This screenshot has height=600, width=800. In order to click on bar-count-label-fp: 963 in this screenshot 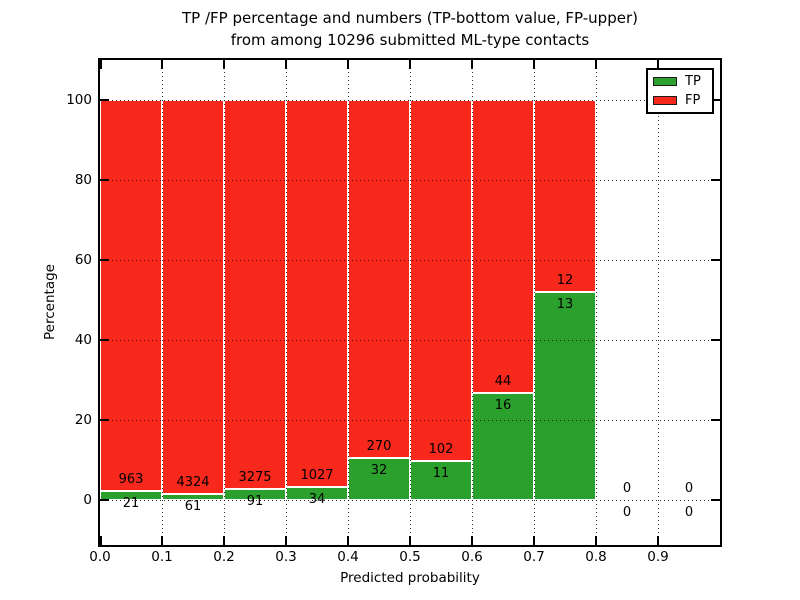, I will do `click(131, 480)`.